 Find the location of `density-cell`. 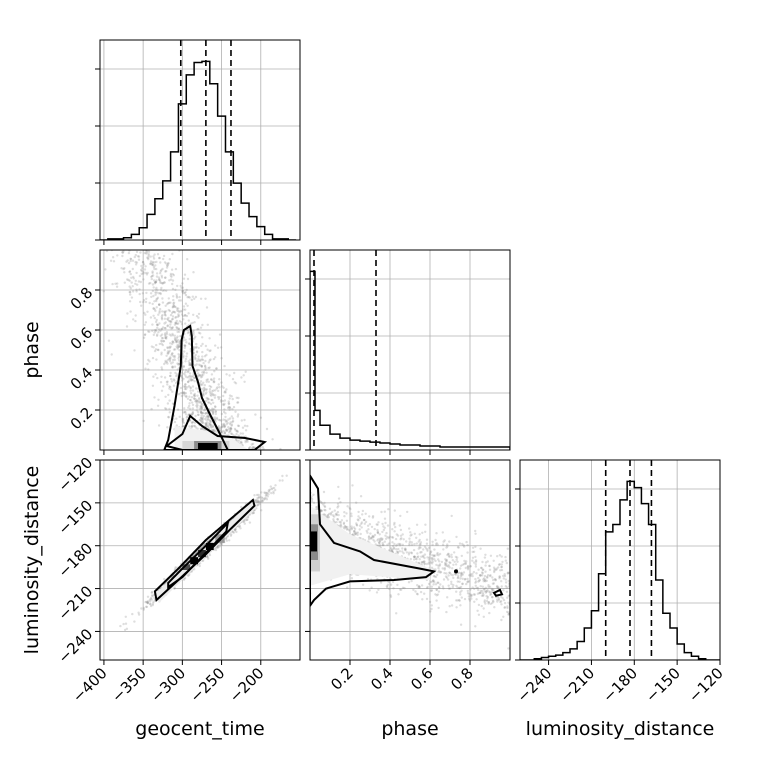

density-cell is located at coordinates (208, 446).